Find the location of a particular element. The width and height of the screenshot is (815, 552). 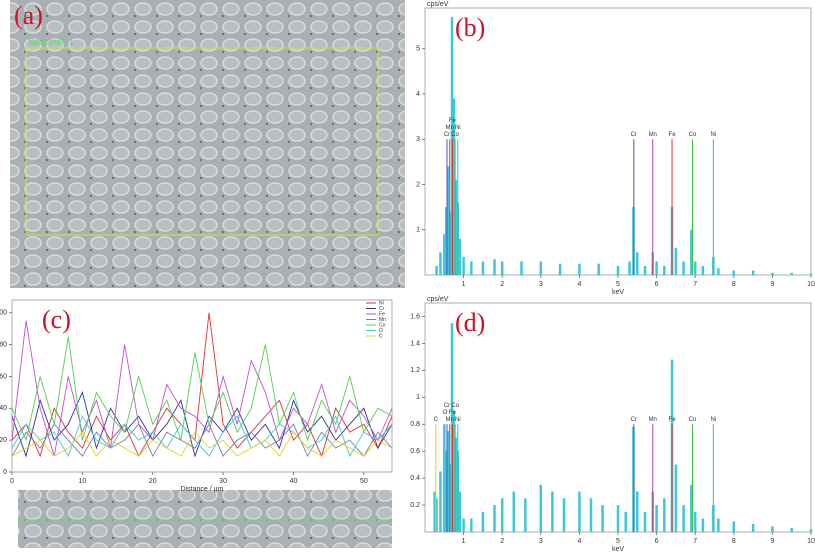

x-tick-label: 0 is located at coordinates (12, 481).